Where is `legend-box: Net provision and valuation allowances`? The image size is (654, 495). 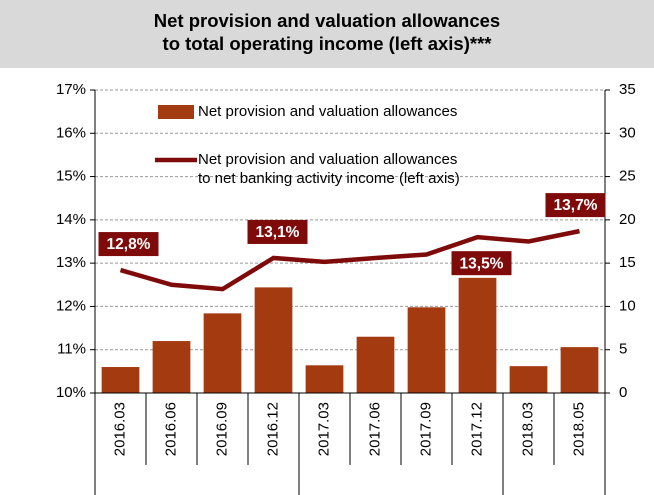
legend-box: Net provision and valuation allowances is located at coordinates (328, 111).